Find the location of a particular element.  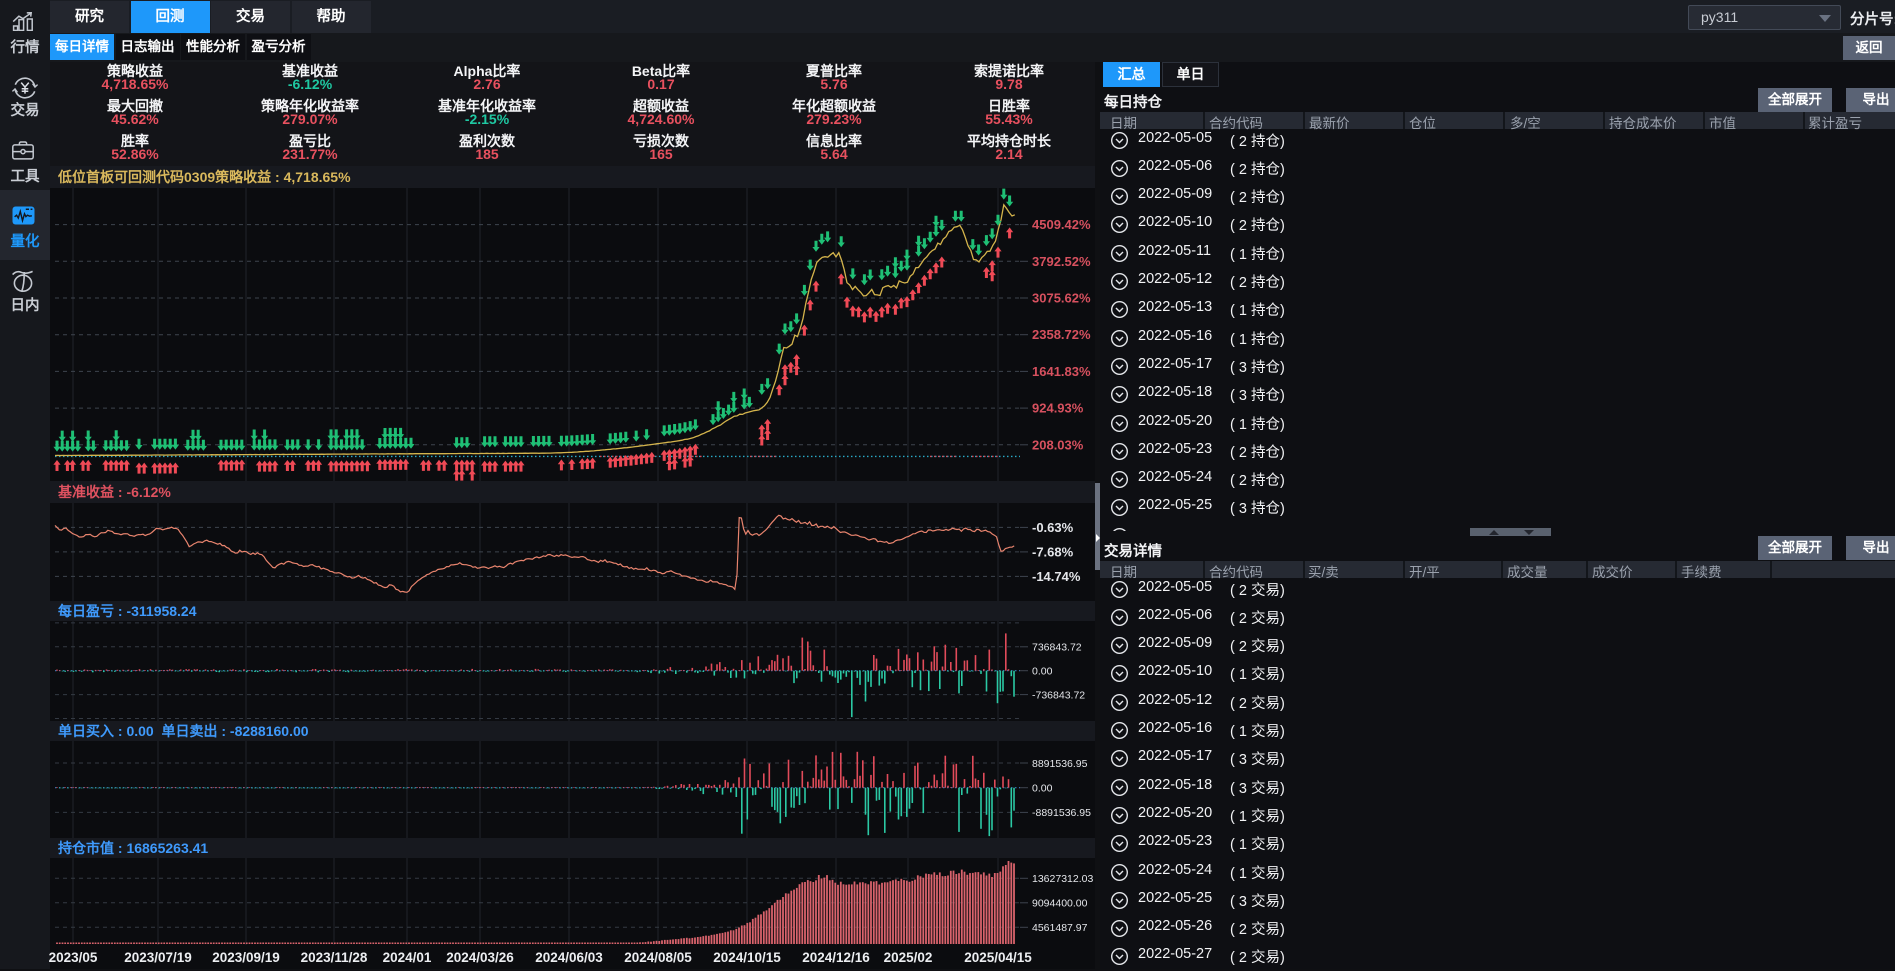

svg-text: 736843.72 is located at coordinates (1057, 648).